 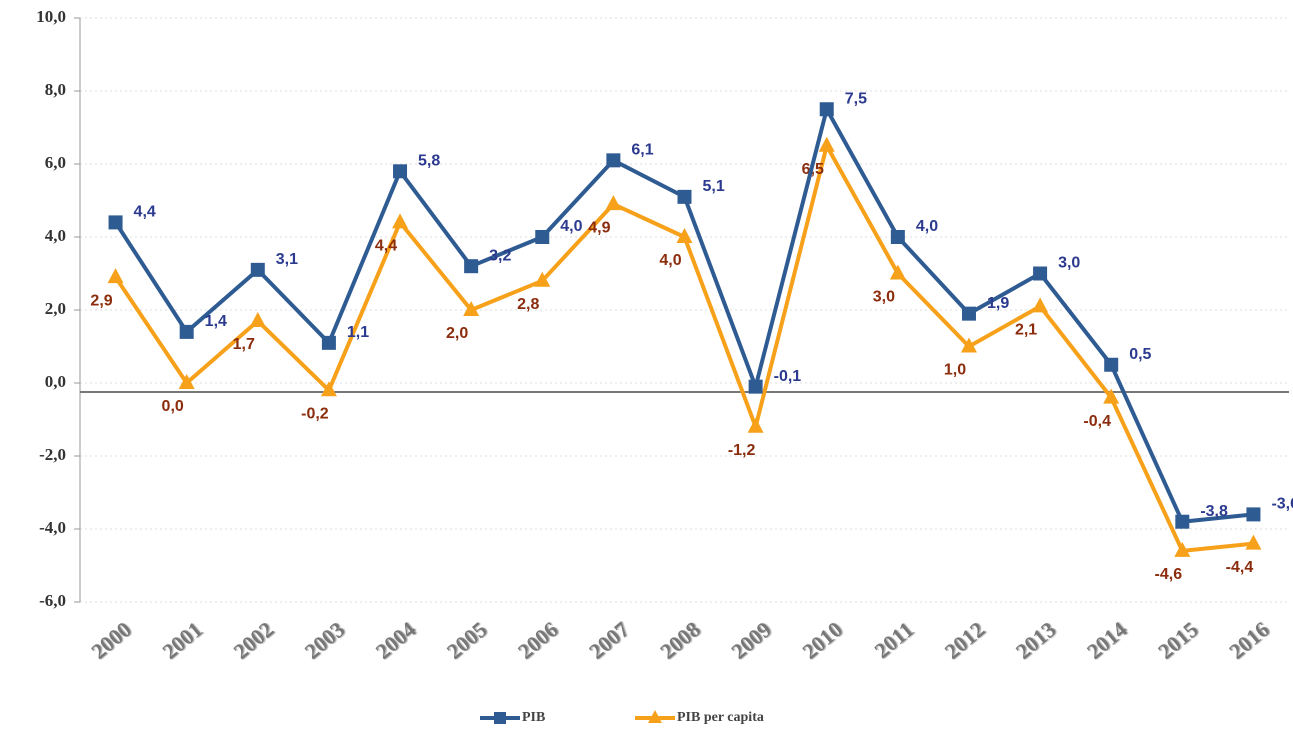 What do you see at coordinates (244, 344) in the screenshot?
I see `data-label: 1,7` at bounding box center [244, 344].